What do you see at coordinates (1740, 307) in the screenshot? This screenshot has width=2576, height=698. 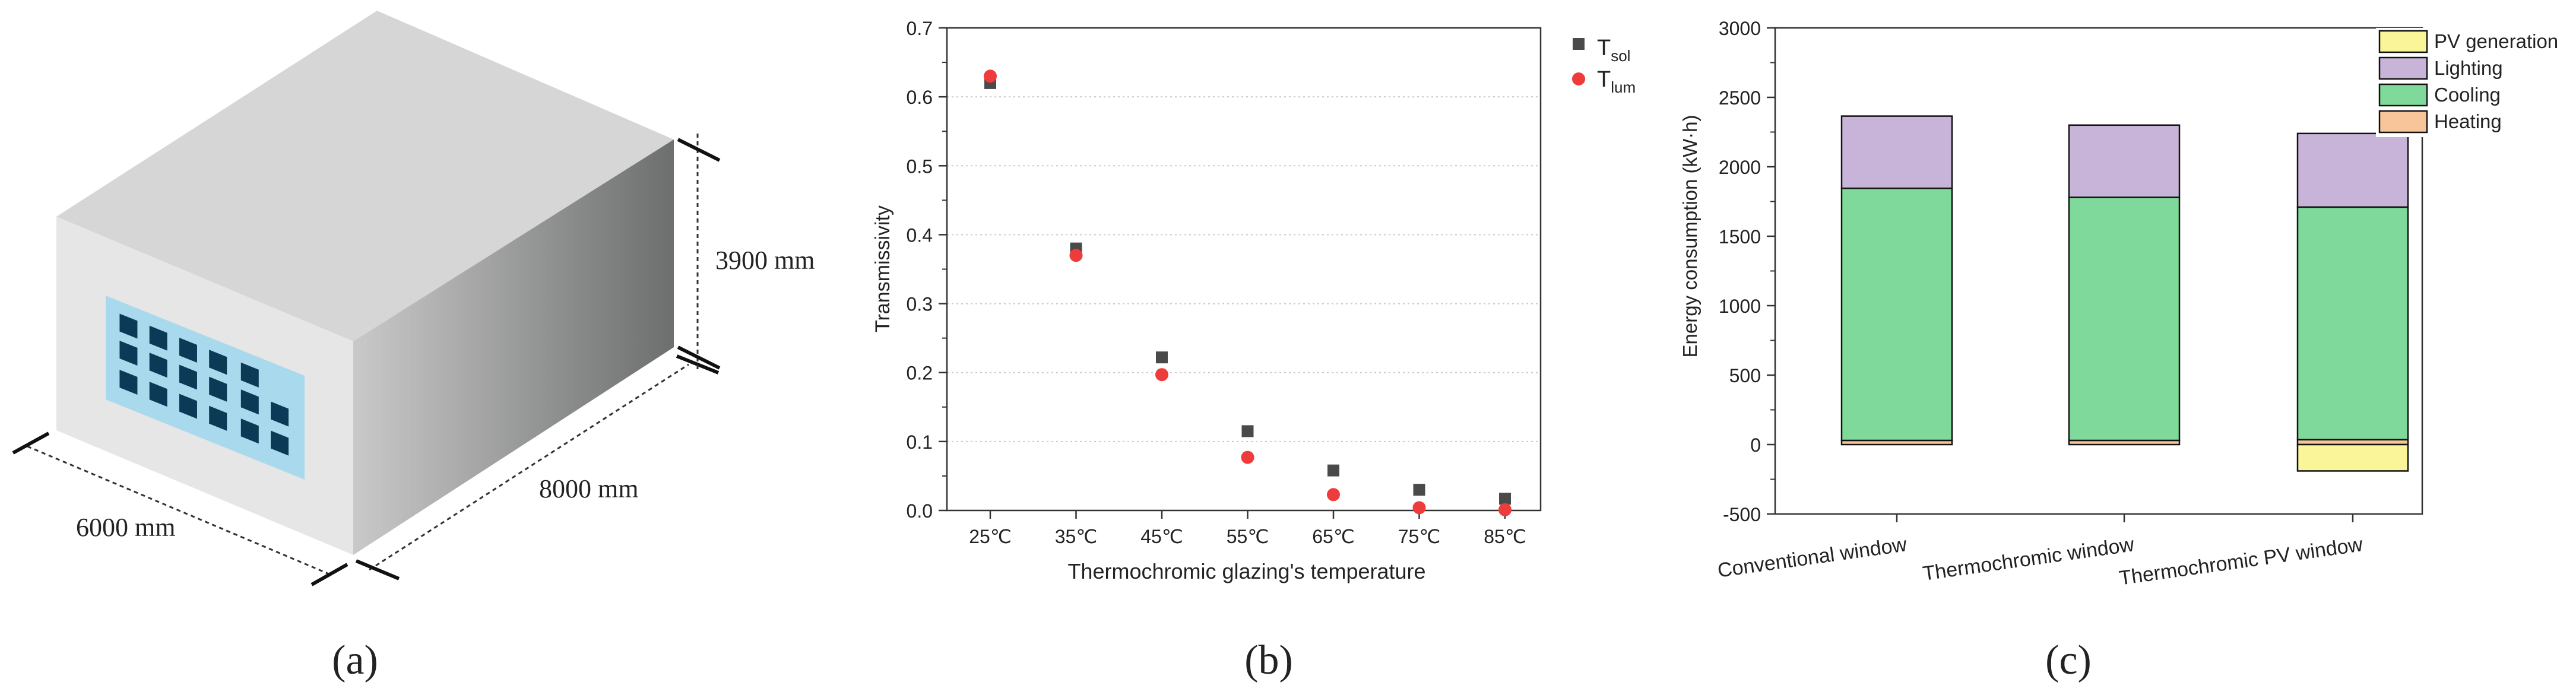 I see `c-y-tick-label: 1000` at bounding box center [1740, 307].